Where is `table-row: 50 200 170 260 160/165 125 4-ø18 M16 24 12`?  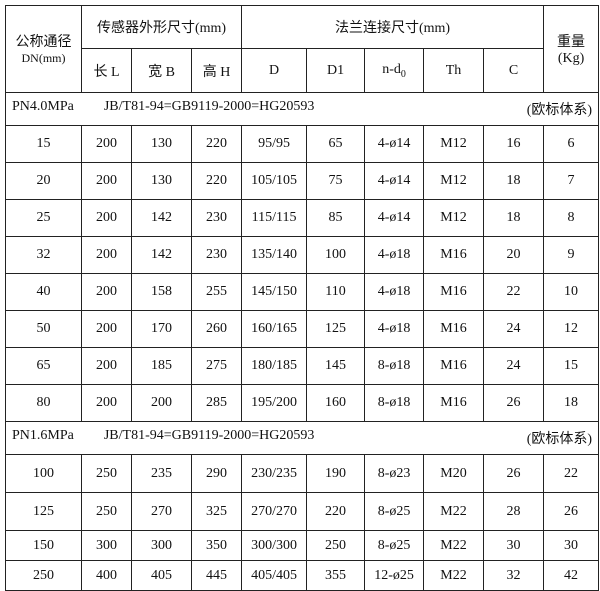
table-row: 50 200 170 260 160/165 125 4-ø18 M16 24 12 is located at coordinates (302, 329).